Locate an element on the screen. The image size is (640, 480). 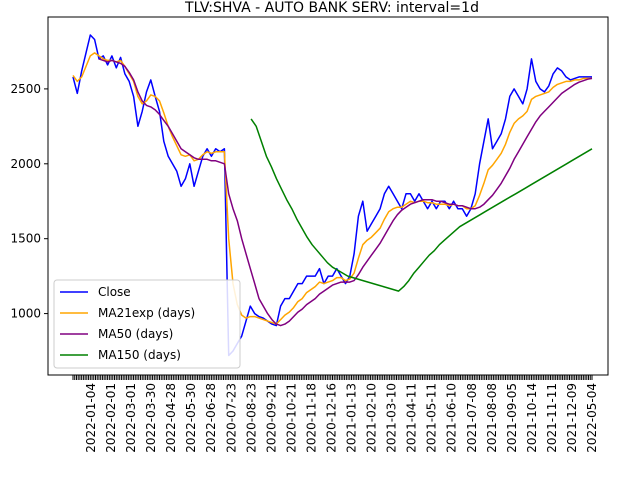
x-tick-label: 2022-04-28 is located at coordinates (171, 418).